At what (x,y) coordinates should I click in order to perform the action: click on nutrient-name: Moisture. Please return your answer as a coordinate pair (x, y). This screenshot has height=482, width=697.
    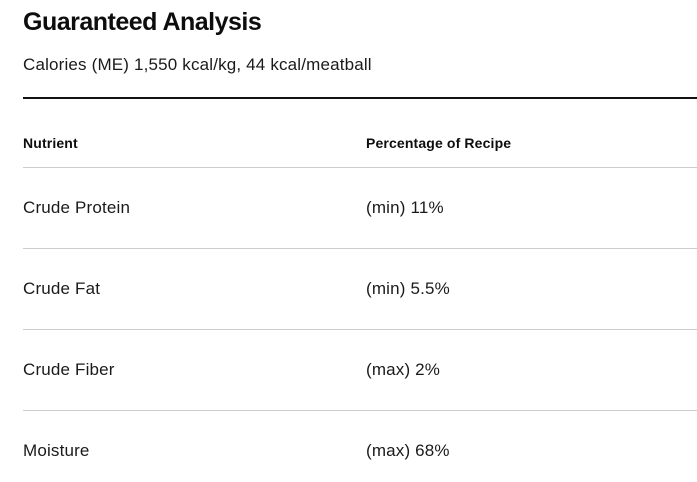
    Looking at the image, I should click on (194, 446).